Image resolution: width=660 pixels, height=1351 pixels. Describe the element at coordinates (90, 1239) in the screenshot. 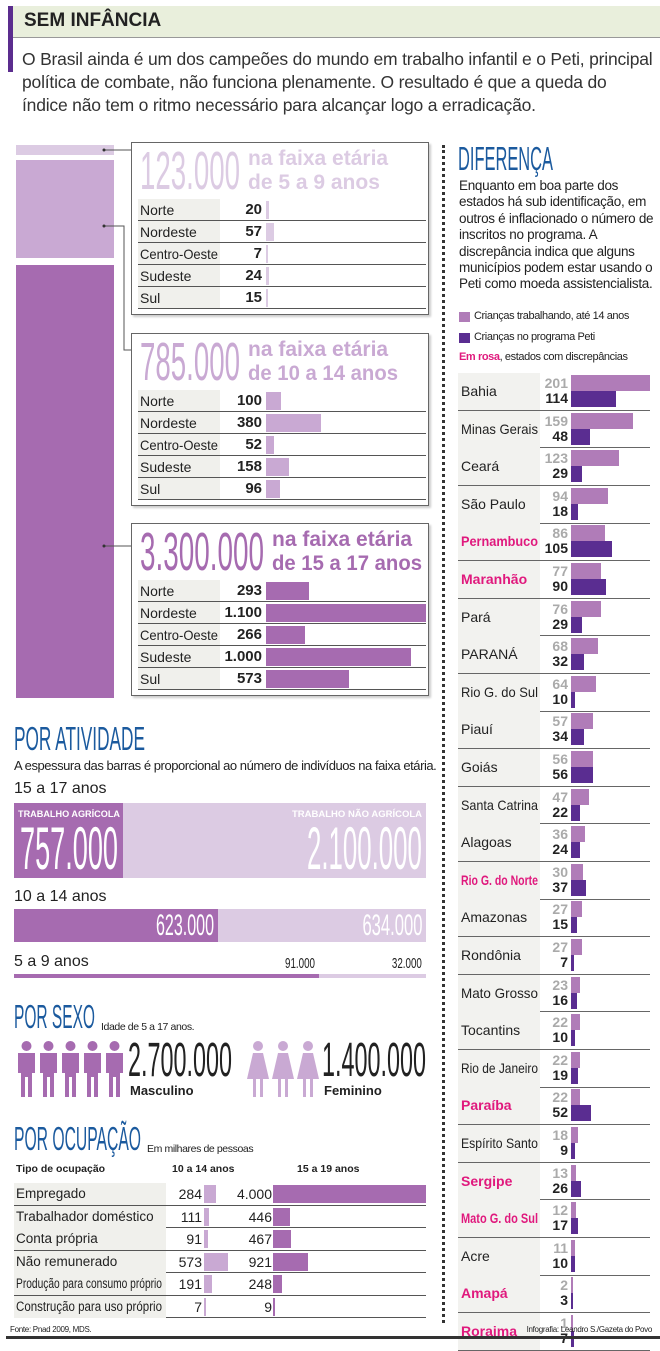

I see `ocupacao-name: Conta própria` at that location.